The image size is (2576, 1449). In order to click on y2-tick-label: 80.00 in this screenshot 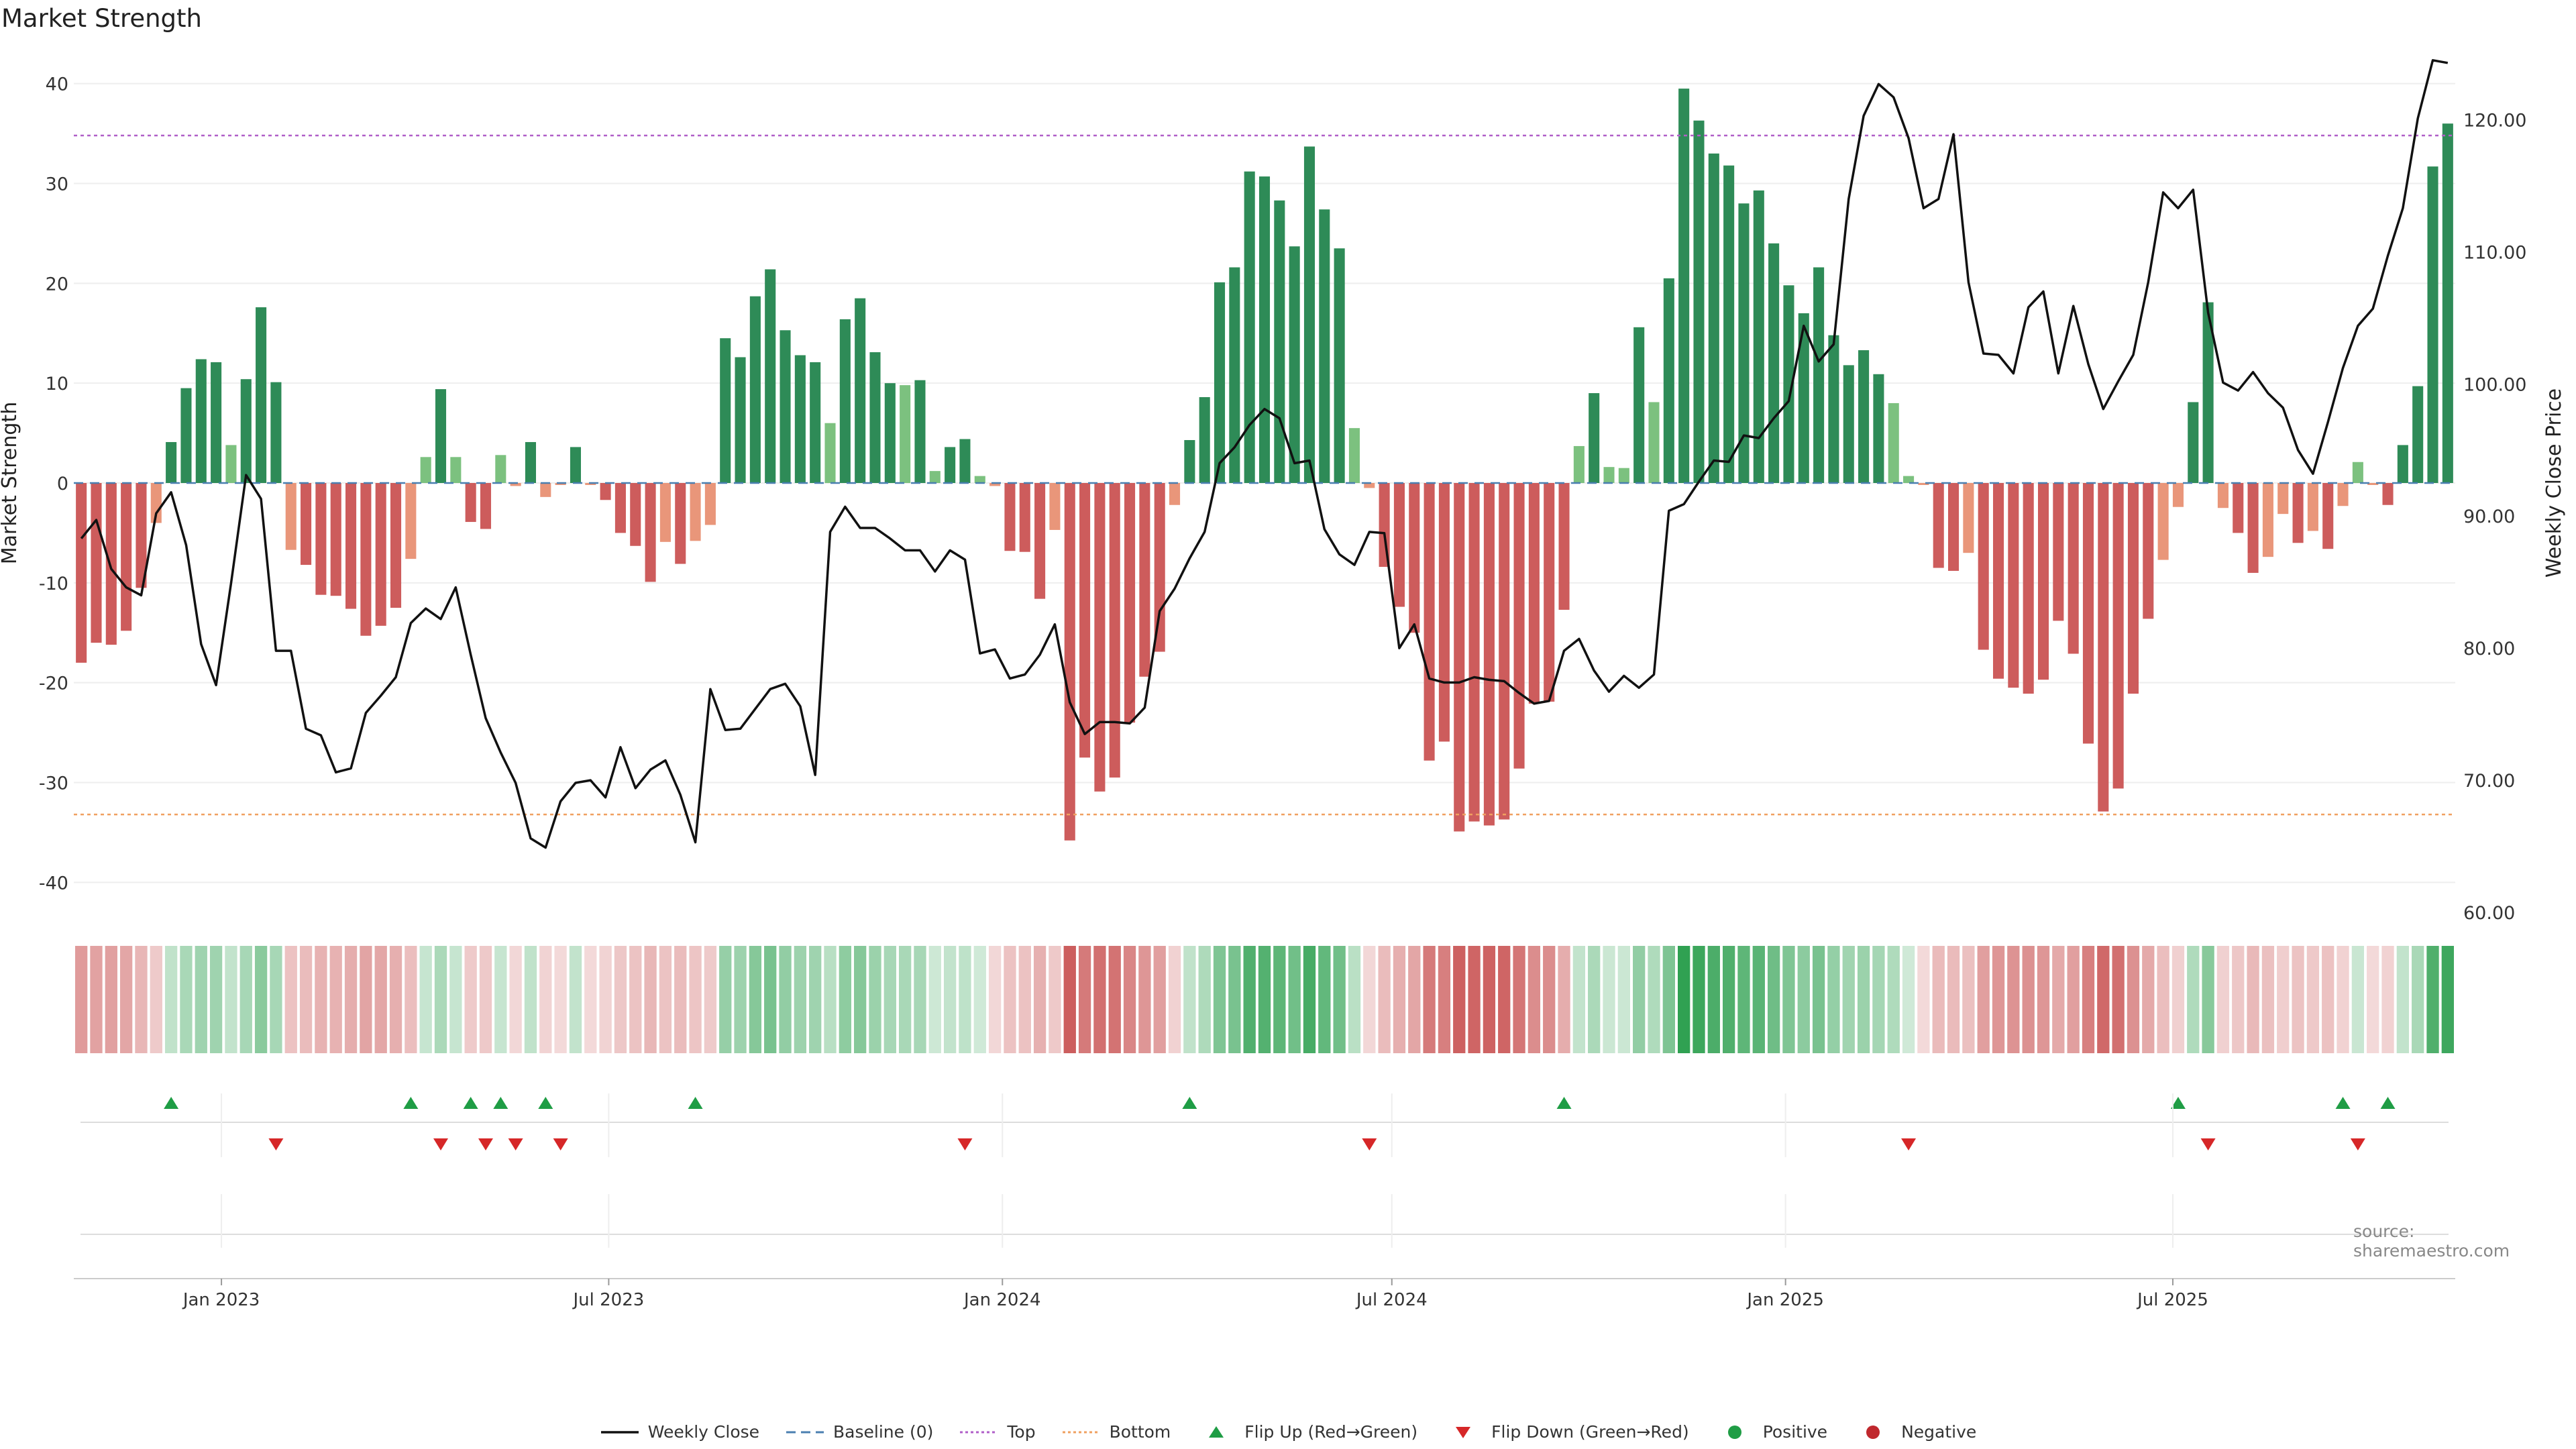, I will do `click(2489, 649)`.